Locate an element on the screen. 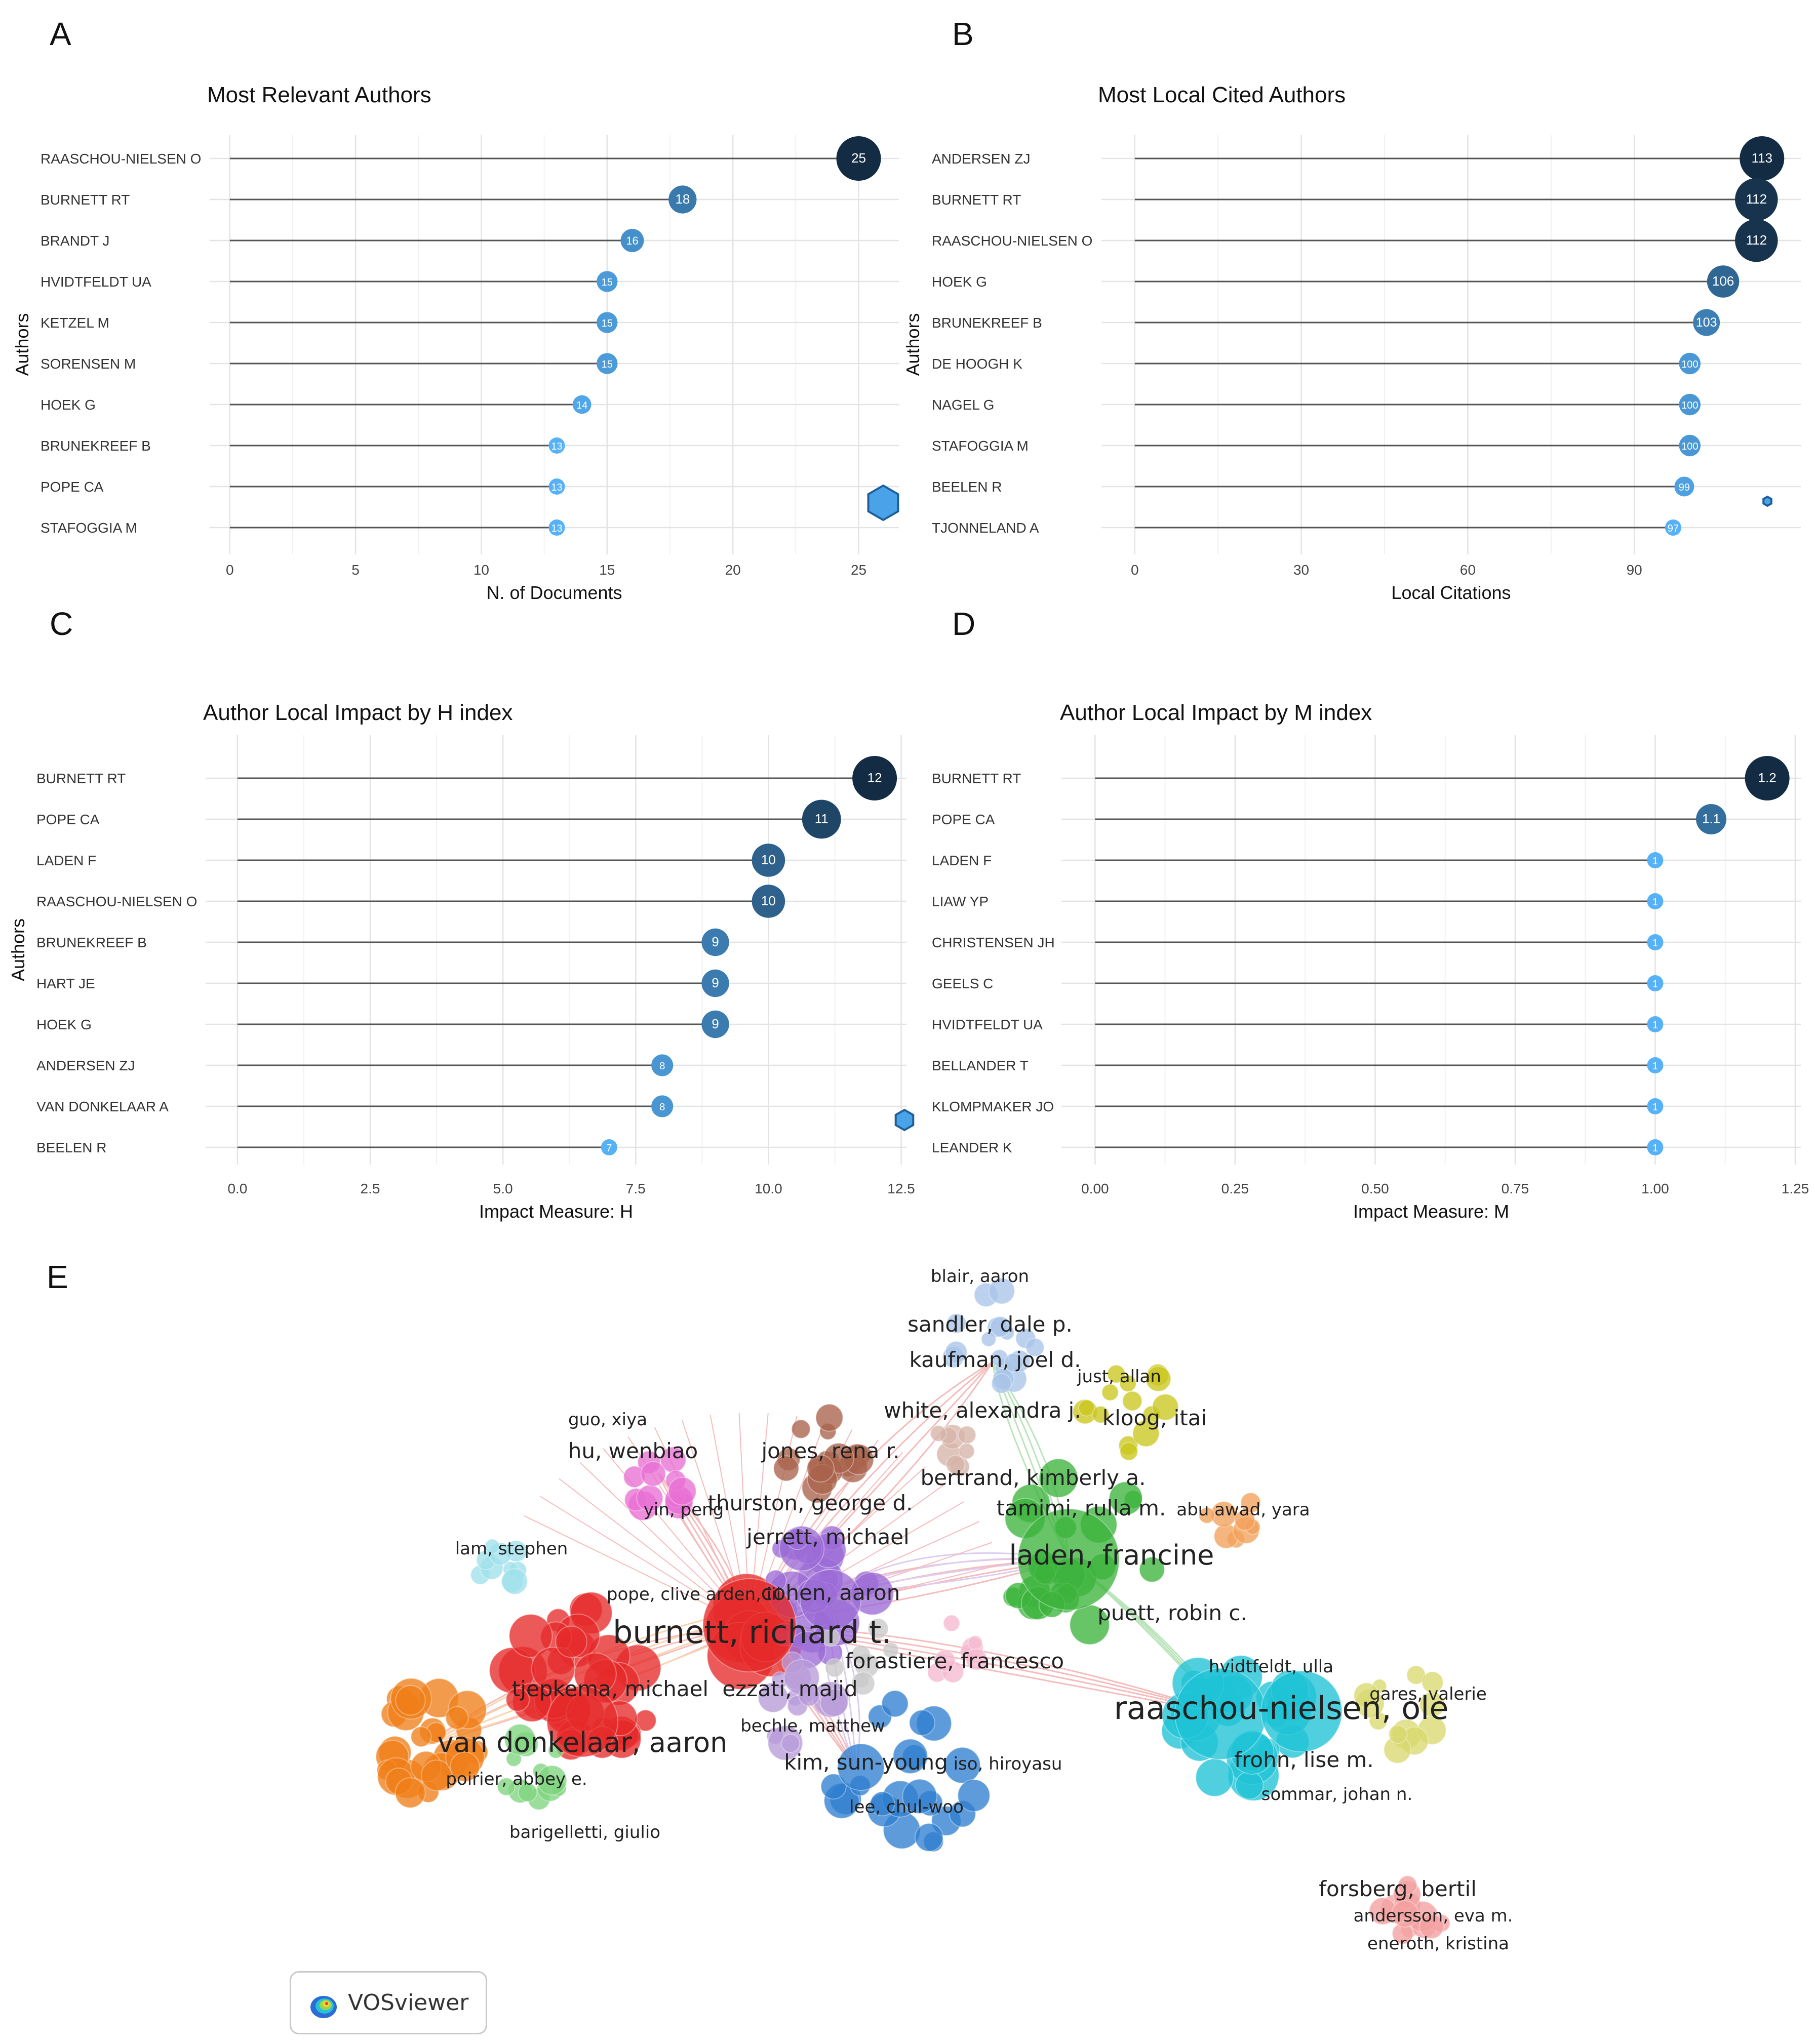 The image size is (1815, 2044). x-tick-label: 90 is located at coordinates (1634, 570).